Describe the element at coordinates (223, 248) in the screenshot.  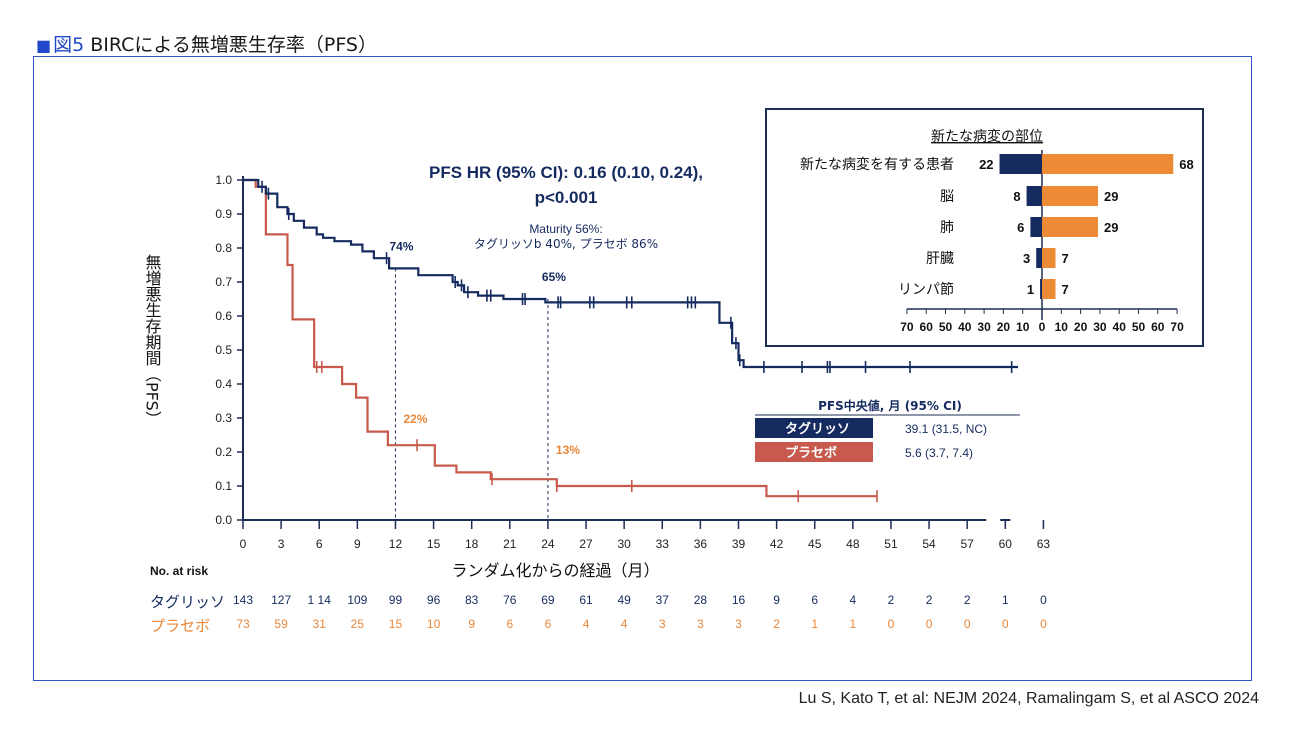
I see `y-tick-label: 0.8` at that location.